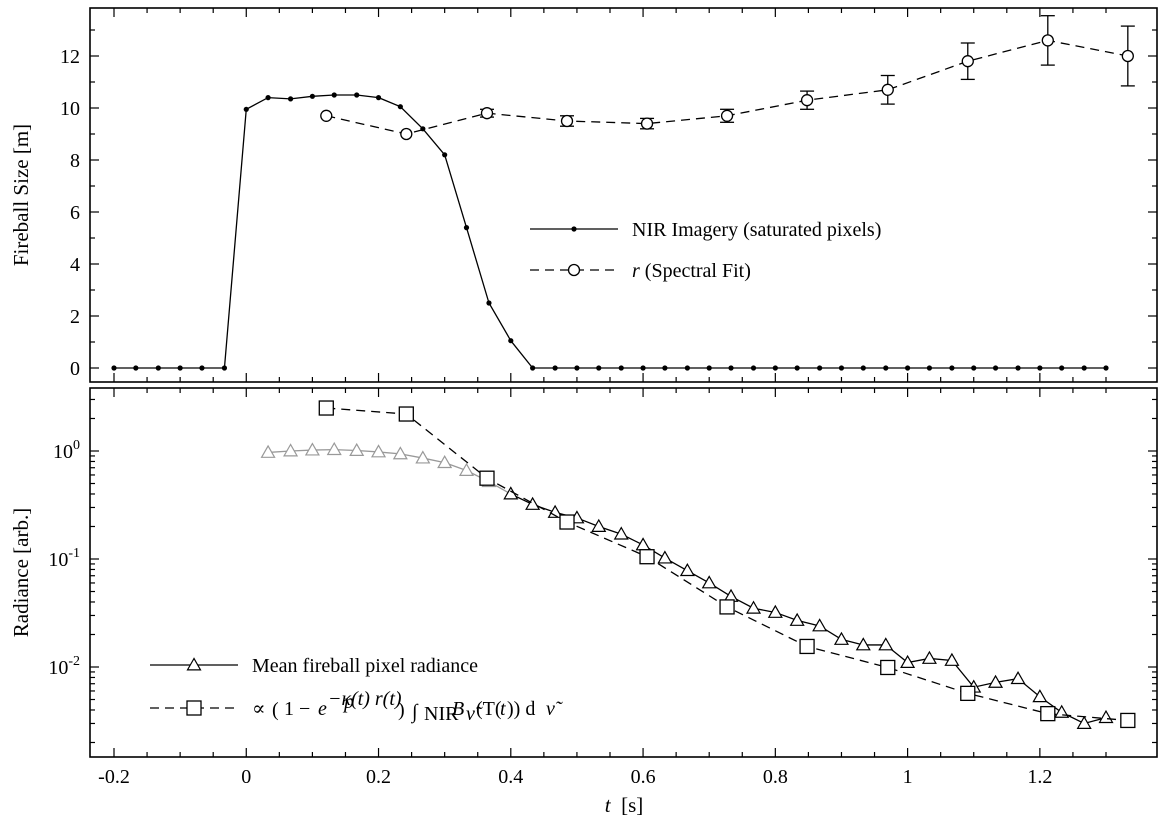 Image resolution: width=1158 pixels, height=827 pixels. What do you see at coordinates (908, 777) in the screenshot?
I see `x-tick-label: 1` at bounding box center [908, 777].